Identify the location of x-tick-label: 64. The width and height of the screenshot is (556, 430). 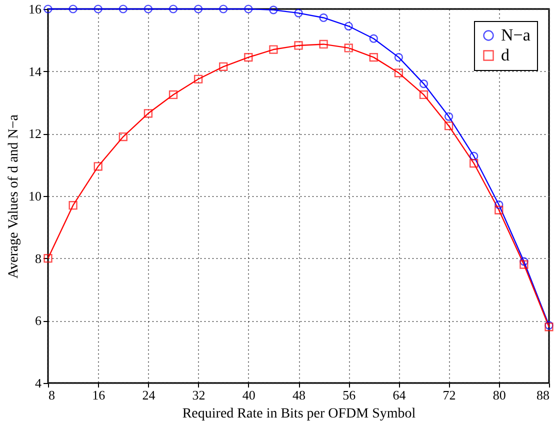
(399, 395).